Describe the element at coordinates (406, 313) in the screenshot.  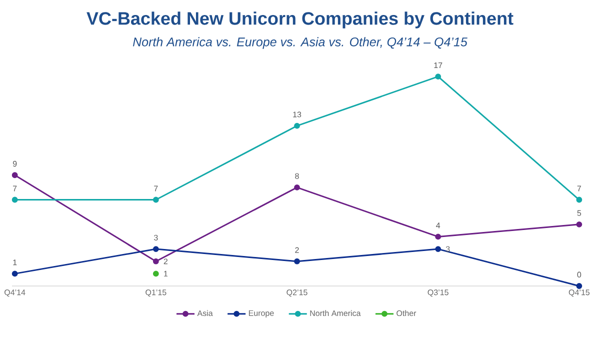
I see `legend-label: Other` at that location.